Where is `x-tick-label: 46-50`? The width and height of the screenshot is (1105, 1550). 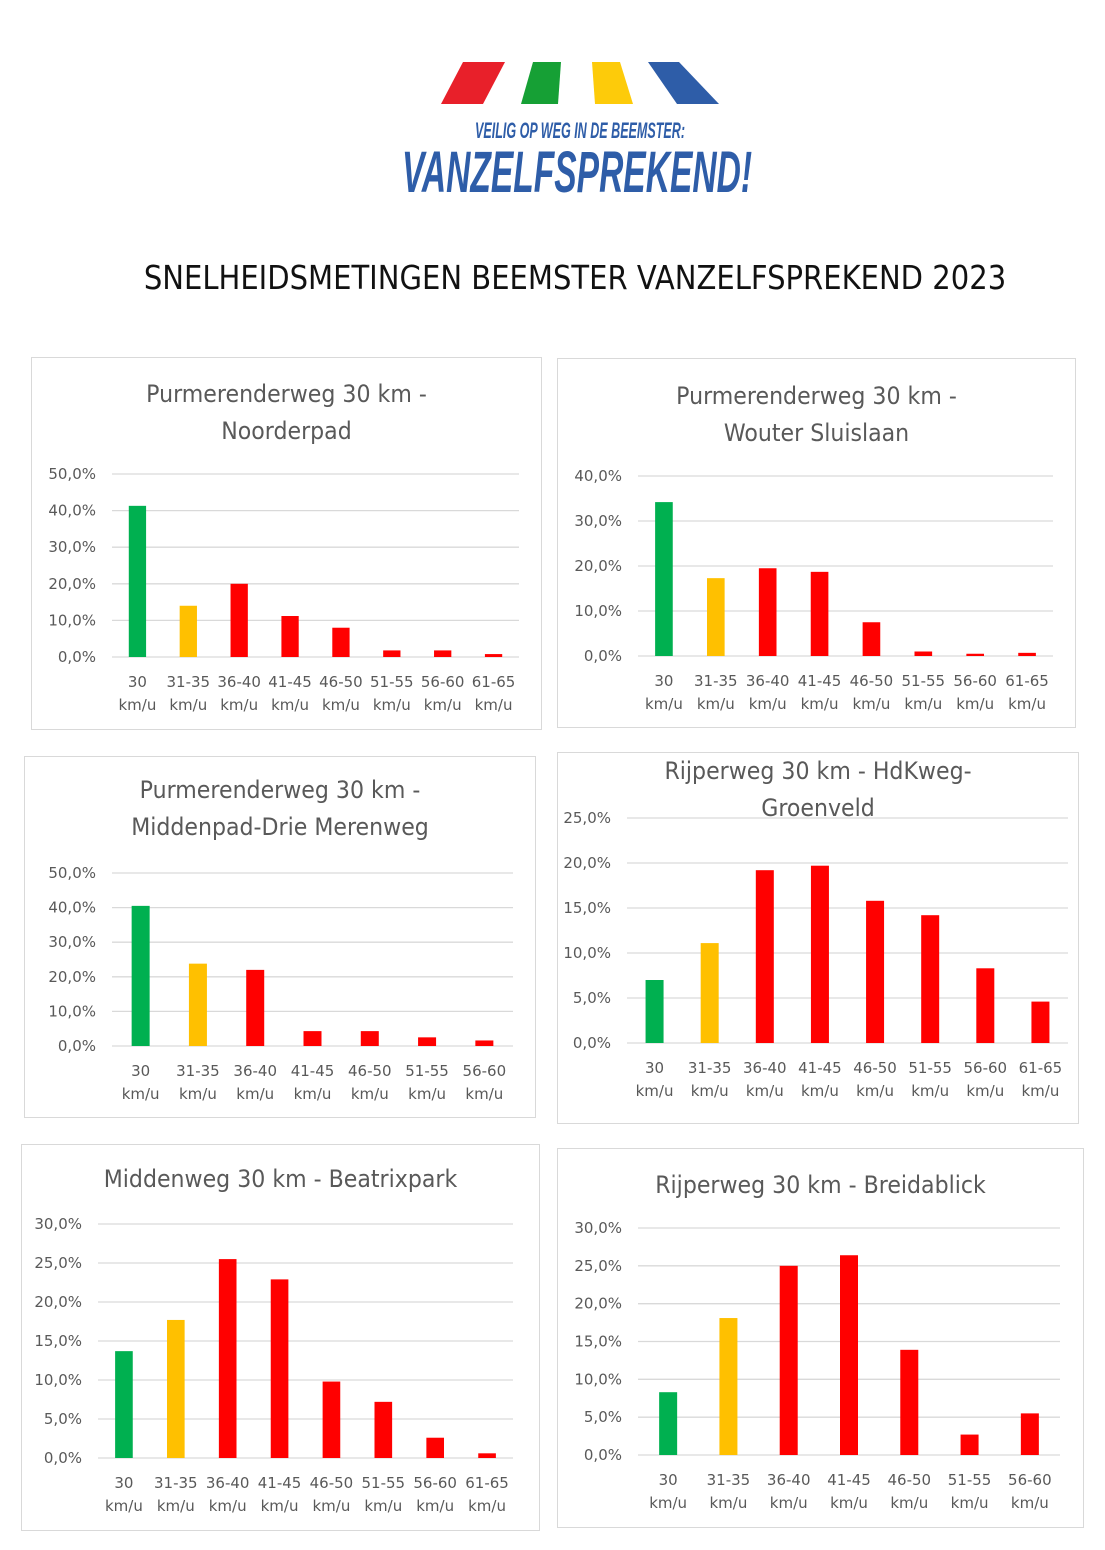
x-tick-label: 46-50 is located at coordinates (909, 1480).